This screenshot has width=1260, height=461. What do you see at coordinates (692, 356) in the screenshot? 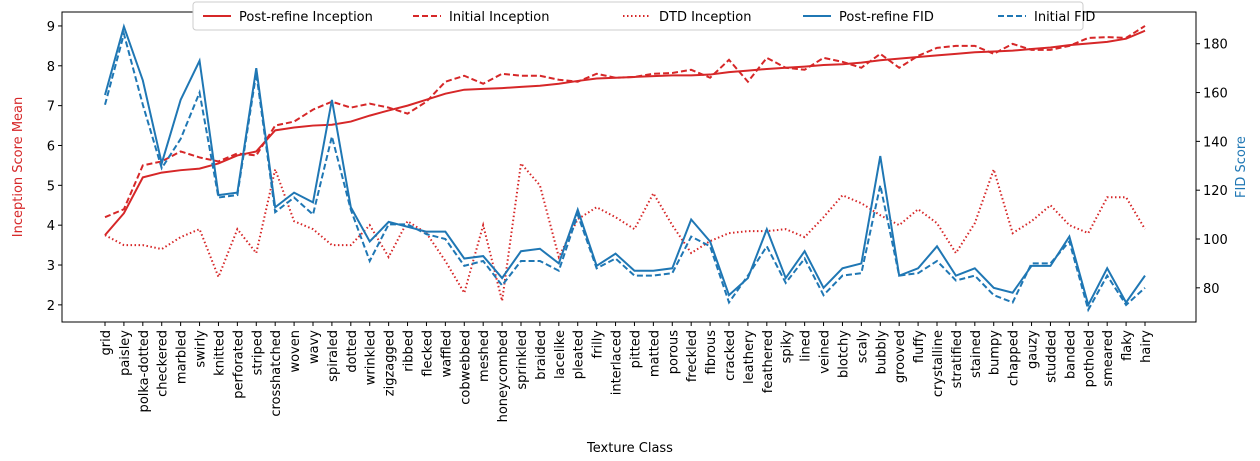
I see `x-tick-label: freckled` at bounding box center [692, 356].